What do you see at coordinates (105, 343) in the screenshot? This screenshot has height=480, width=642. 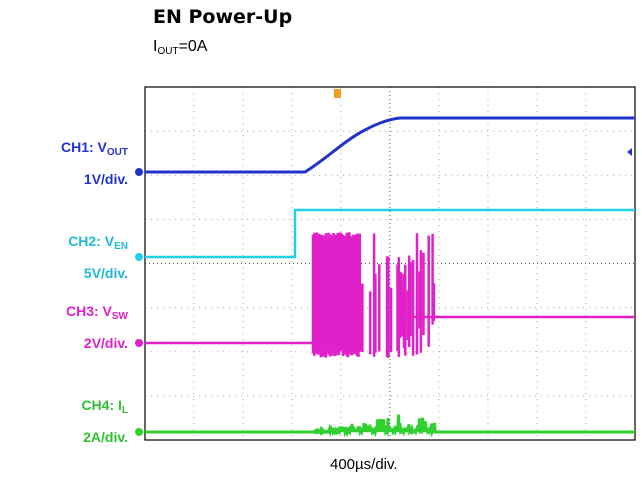 I see `channel-scale: 2V/div.` at bounding box center [105, 343].